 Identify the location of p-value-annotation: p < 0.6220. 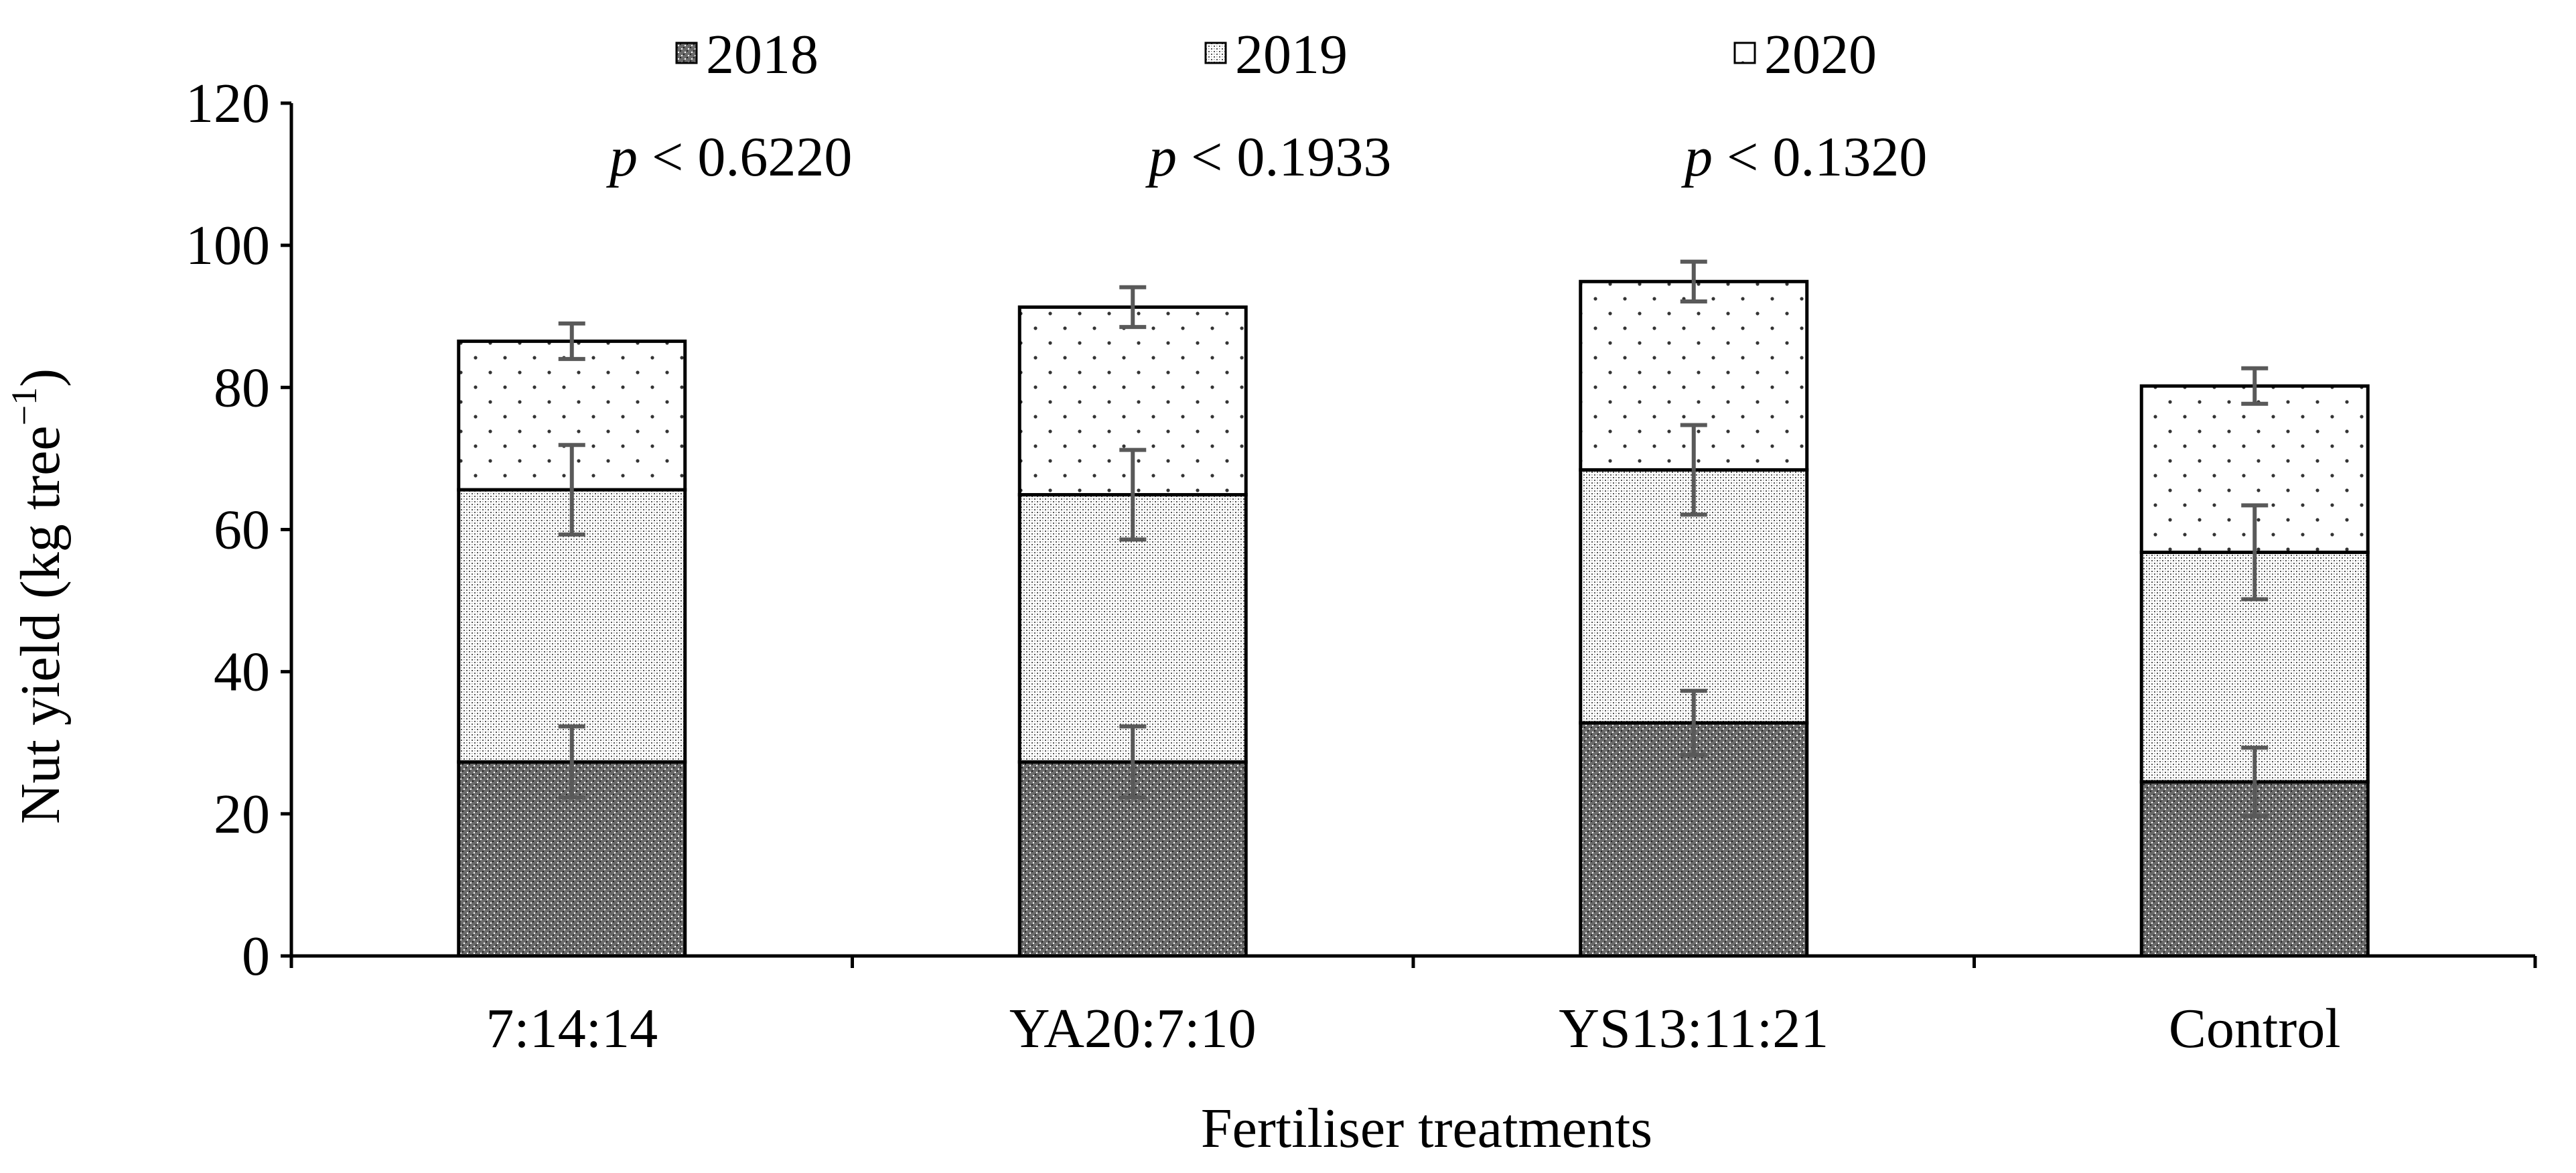
(729, 157).